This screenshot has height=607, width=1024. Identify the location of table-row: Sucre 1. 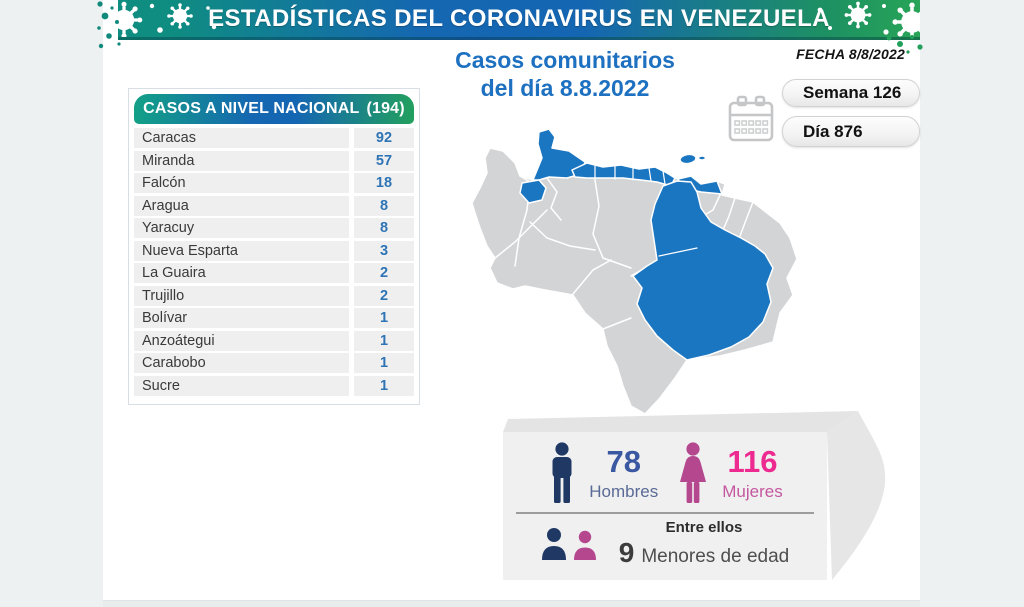
(274, 385).